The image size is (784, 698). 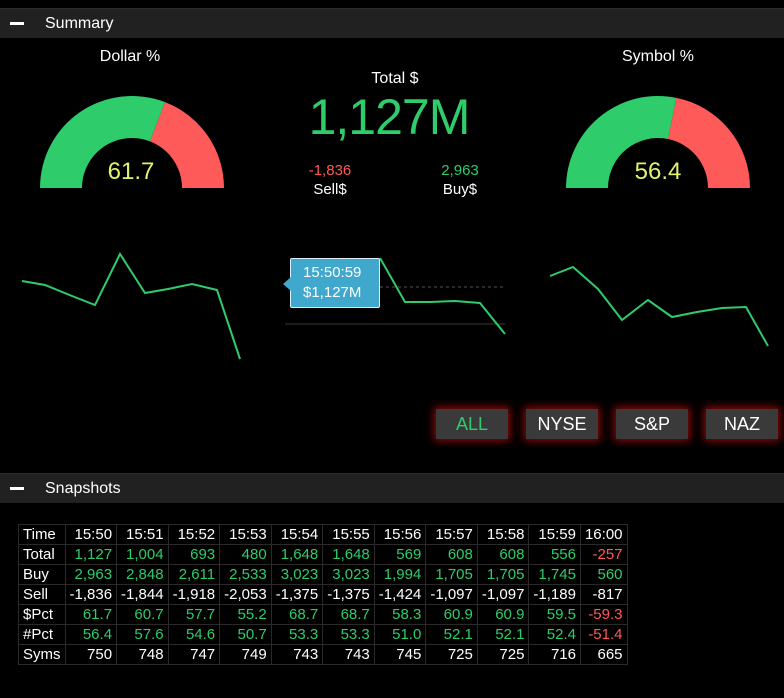 What do you see at coordinates (658, 171) in the screenshot?
I see `symbol-pct-value: 56.4` at bounding box center [658, 171].